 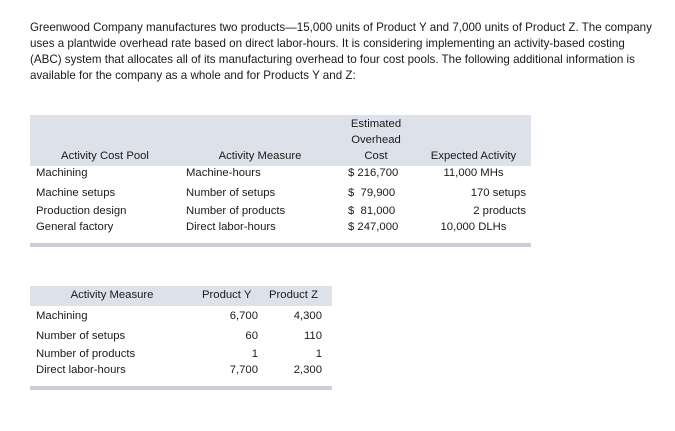 I want to click on table-row-cost: $ 79,900, so click(x=372, y=193).